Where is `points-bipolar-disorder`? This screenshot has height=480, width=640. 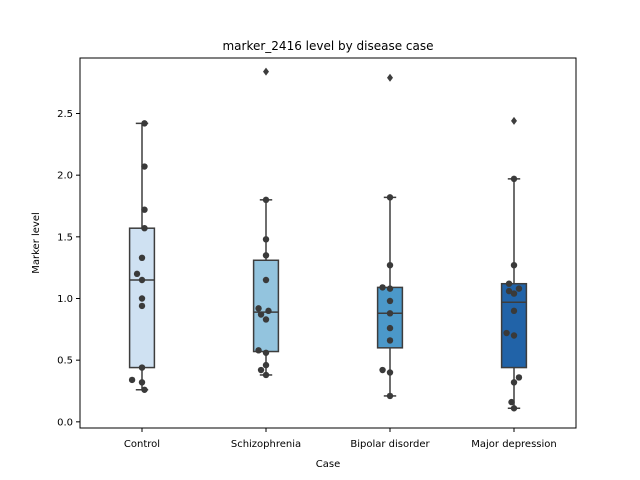 points-bipolar-disorder is located at coordinates (386, 297).